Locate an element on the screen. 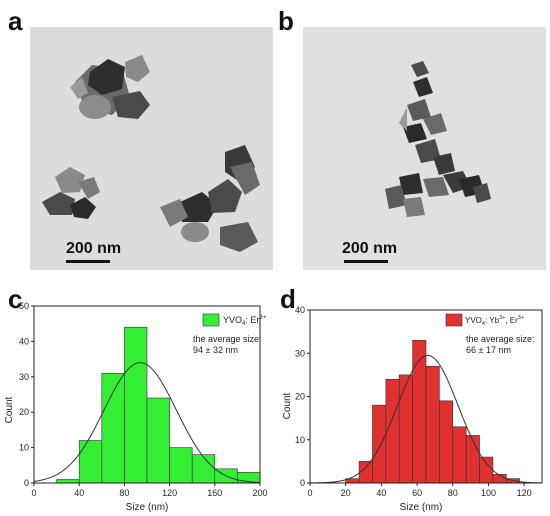 This screenshot has height=516, width=550. c-legend-main: YVO is located at coordinates (232, 320).